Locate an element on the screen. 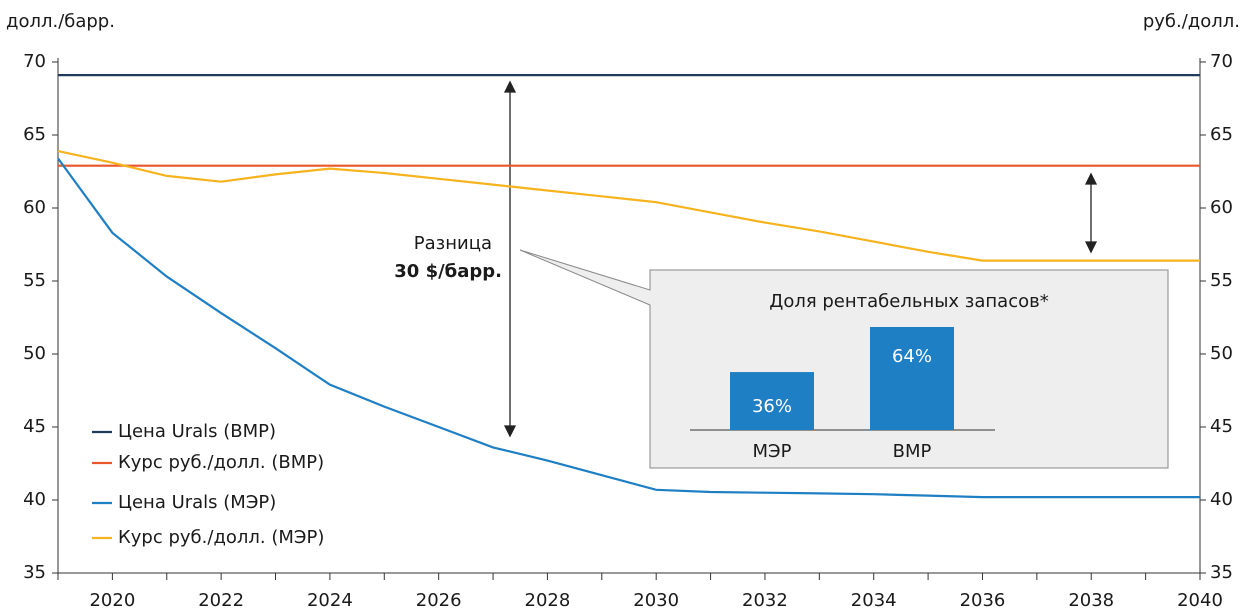 The height and width of the screenshot is (614, 1247). inset-category-label: ВМР is located at coordinates (912, 451).